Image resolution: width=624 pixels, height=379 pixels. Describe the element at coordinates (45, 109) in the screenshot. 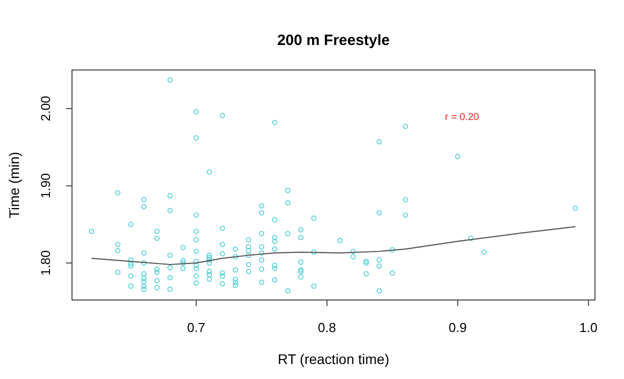

I see `y-tick-label: 2.00` at that location.